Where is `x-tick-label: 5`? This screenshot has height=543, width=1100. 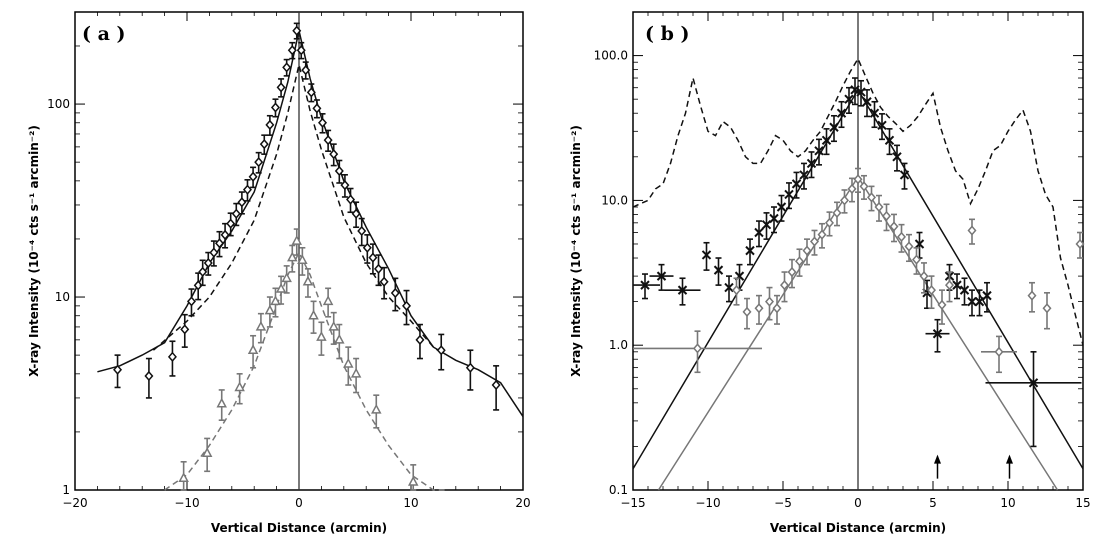 x-tick-label: 5 is located at coordinates (933, 503).